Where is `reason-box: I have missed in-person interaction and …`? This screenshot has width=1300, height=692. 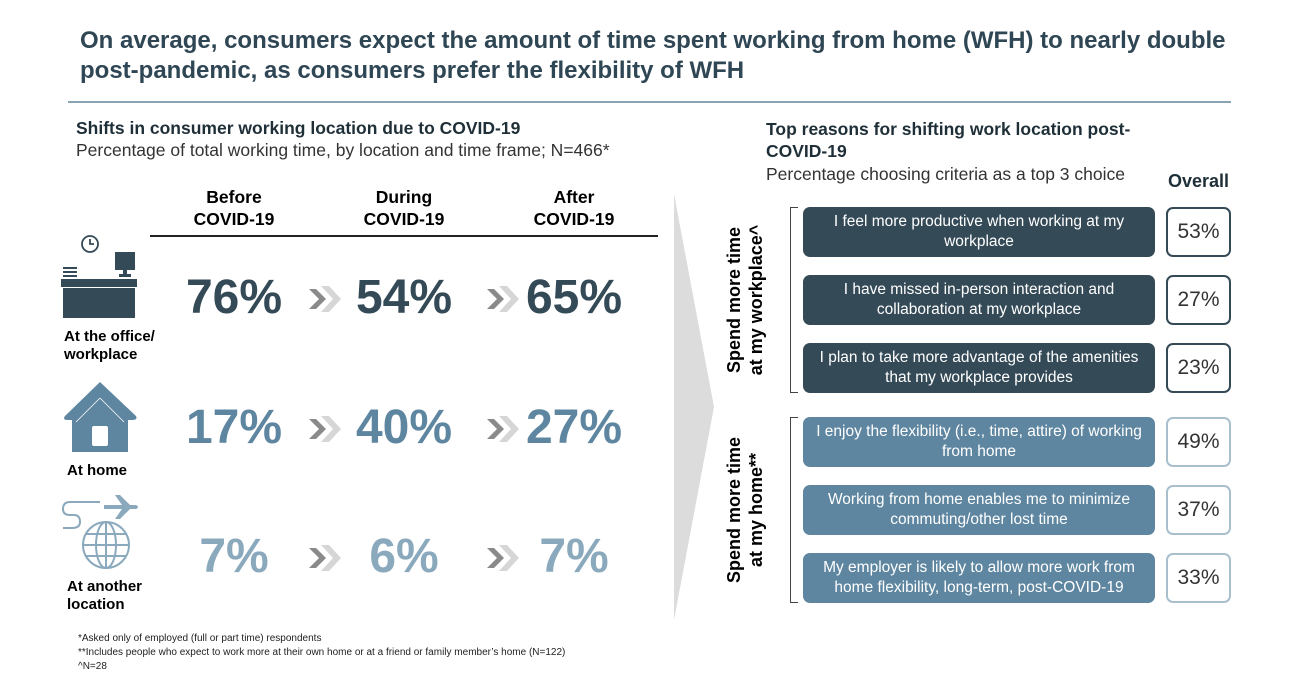 reason-box: I have missed in-person interaction and … is located at coordinates (979, 300).